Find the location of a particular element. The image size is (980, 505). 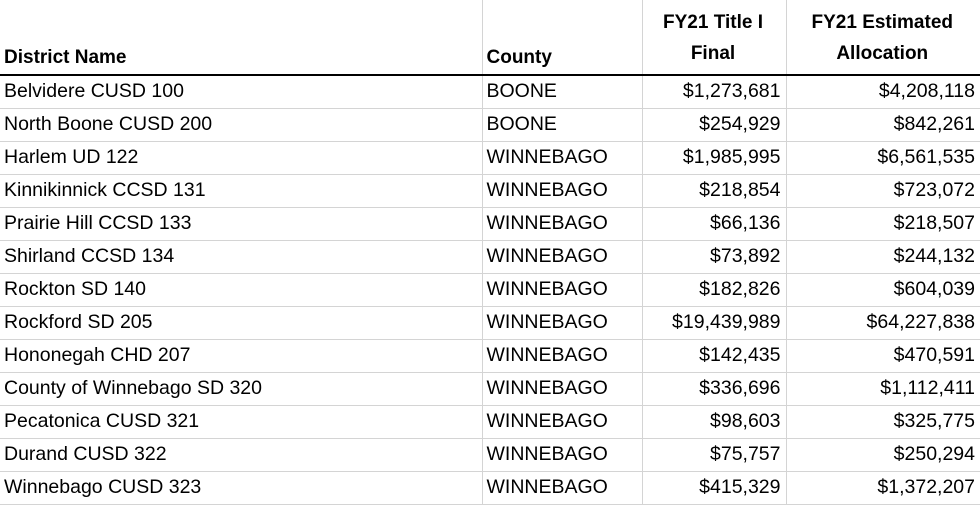

cell-fy21-estimated-allocation: $723,072 is located at coordinates (882, 191).